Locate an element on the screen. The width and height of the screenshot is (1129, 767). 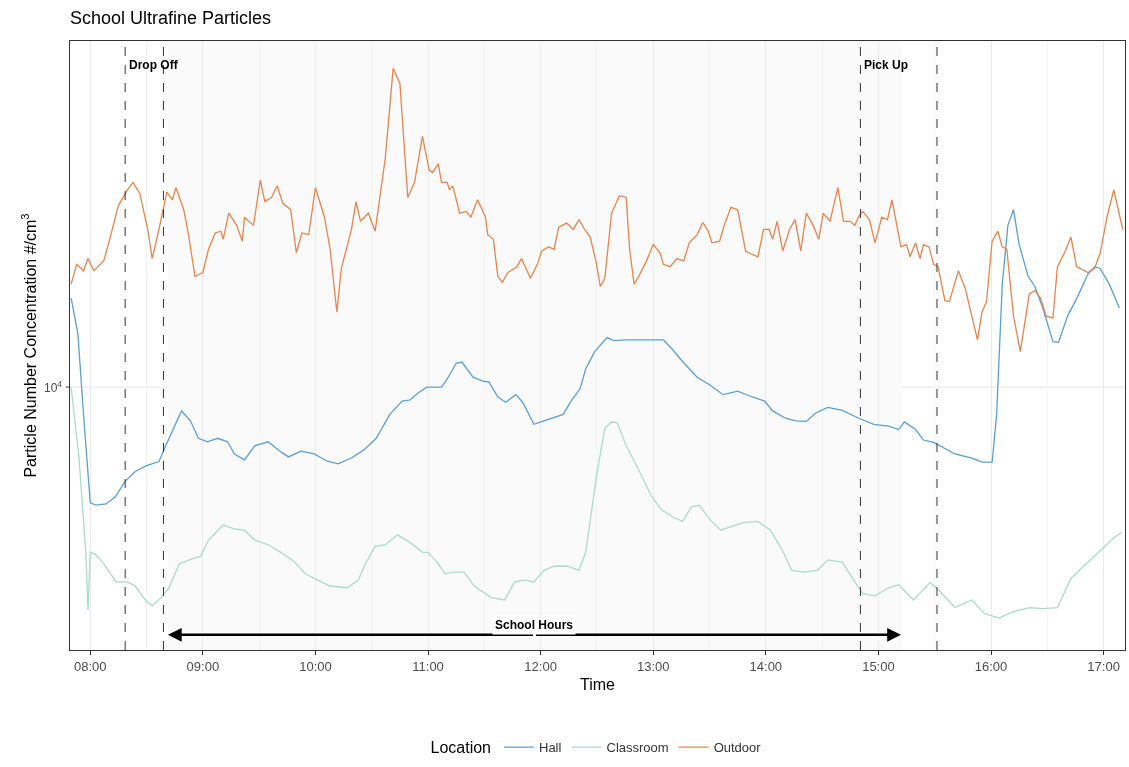
ref-line-label: Drop Off is located at coordinates (154, 65).